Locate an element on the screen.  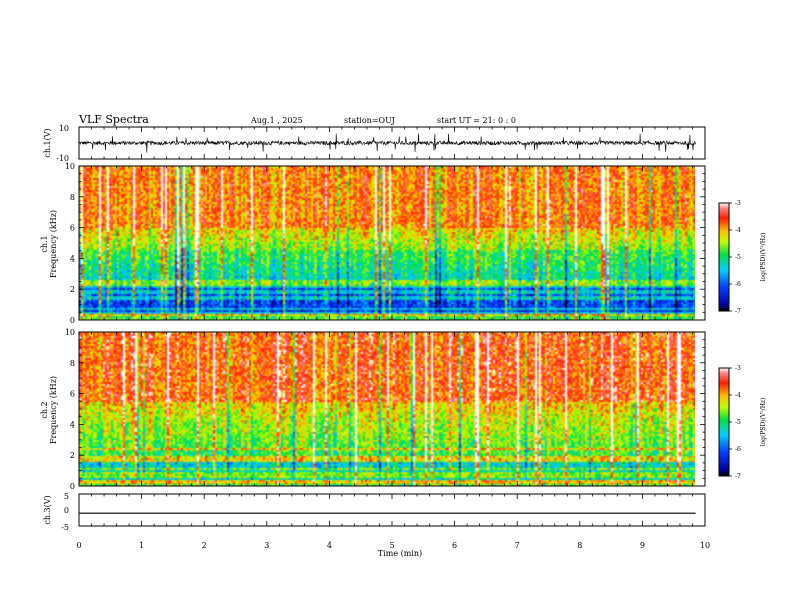
ch3-ytick-mid: 0 is located at coordinates (66, 510).